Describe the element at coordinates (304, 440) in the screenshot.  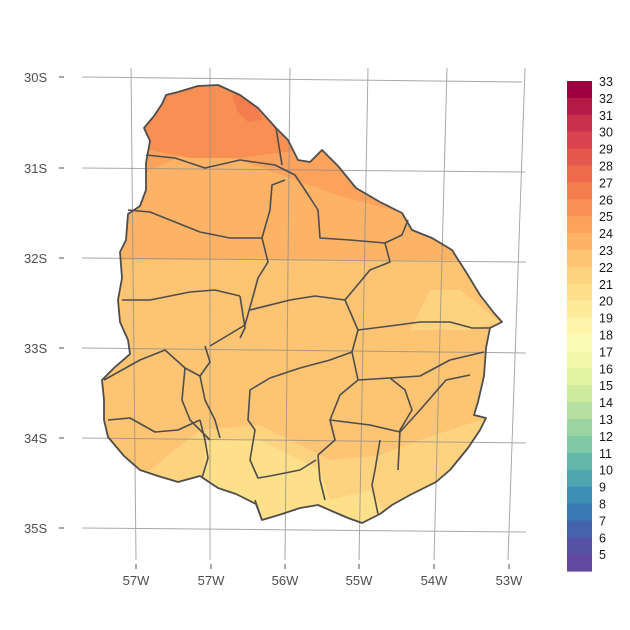
I see `graticule-lat-34s` at that location.